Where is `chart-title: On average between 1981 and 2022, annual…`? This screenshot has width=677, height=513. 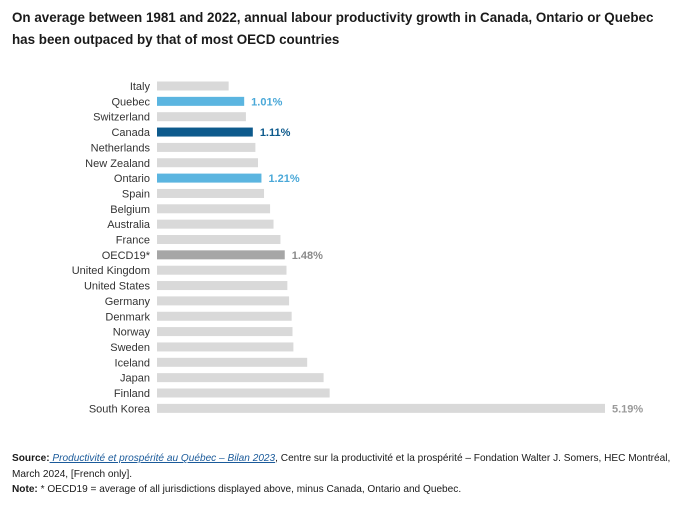 chart-title: On average between 1981 and 2022, annual… is located at coordinates (333, 28).